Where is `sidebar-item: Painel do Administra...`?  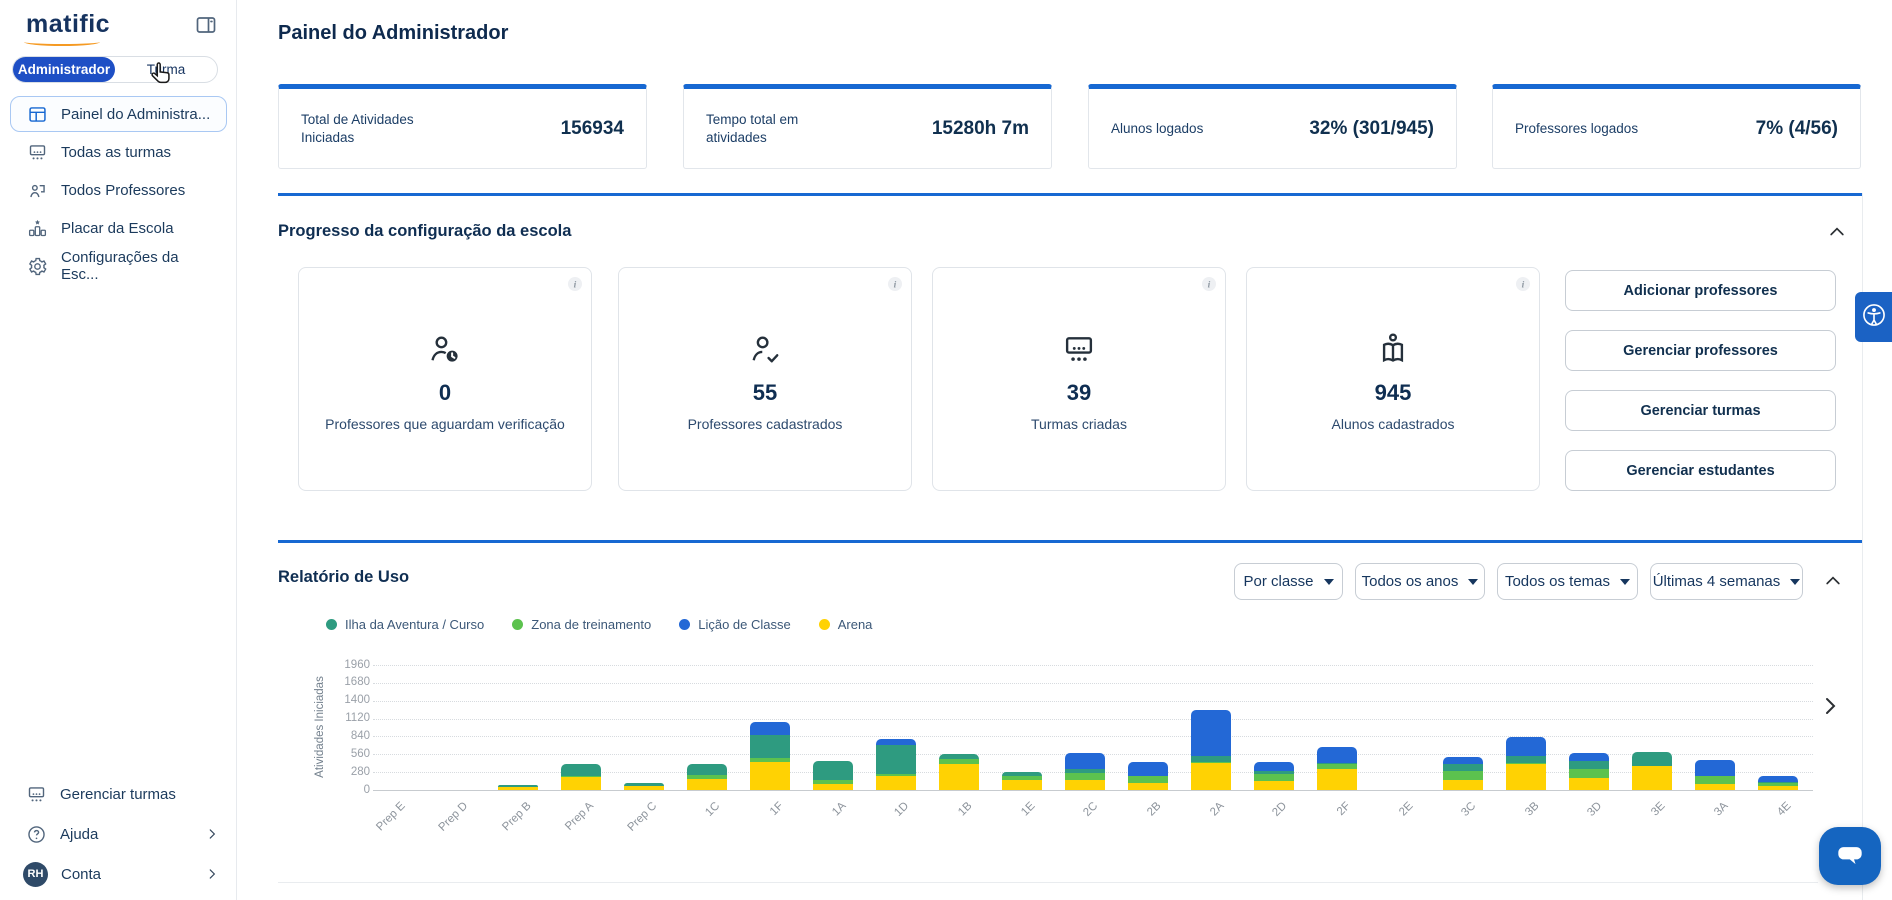 sidebar-item: Painel do Administra... is located at coordinates (118, 114).